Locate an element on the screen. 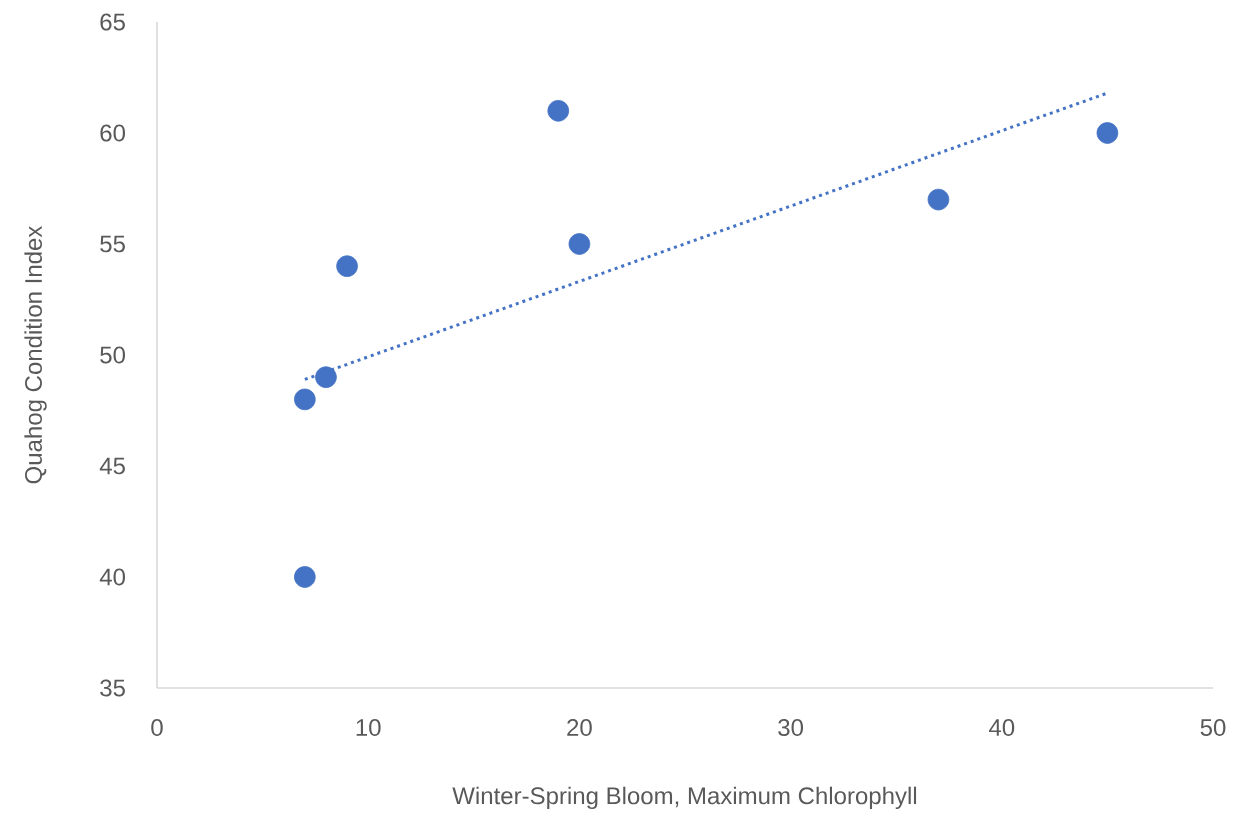  x-tick-label: 10 is located at coordinates (368, 728).